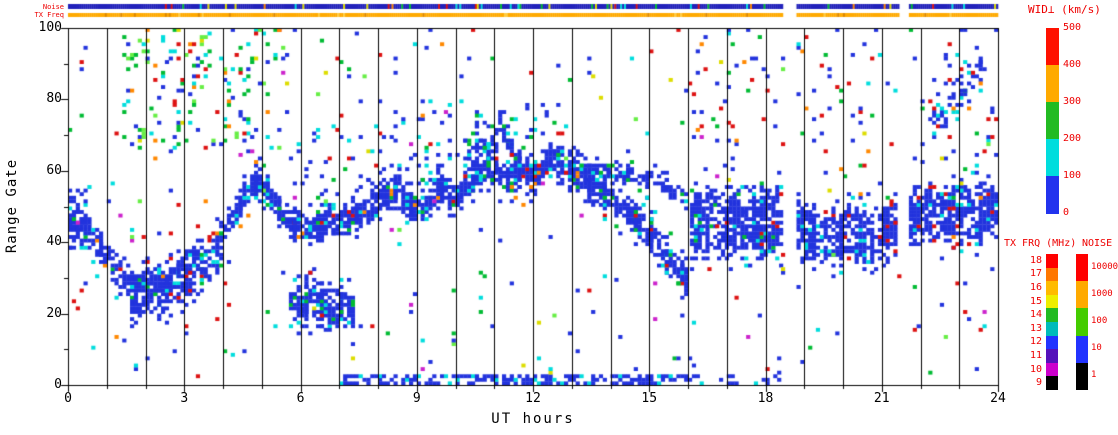 The image size is (1118, 435). Describe the element at coordinates (49, 15) in the screenshot. I see `txfreq-strip-label: TX Freq` at that location.